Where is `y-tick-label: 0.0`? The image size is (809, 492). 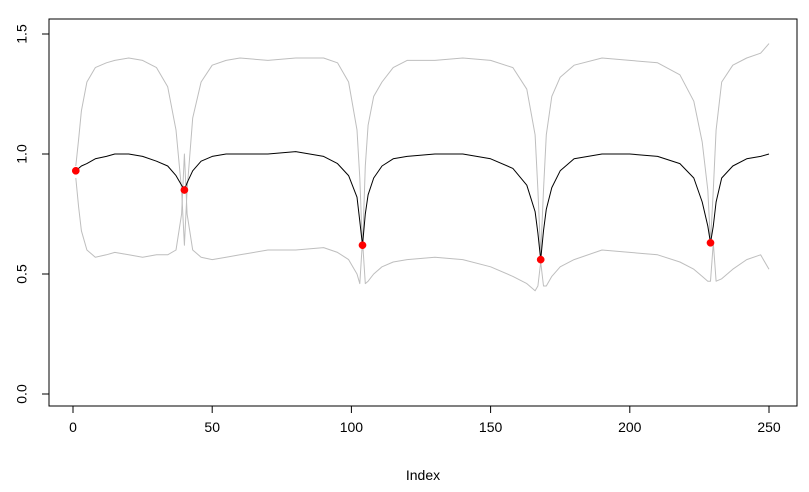 y-tick-label: 0.0 is located at coordinates (22, 394).